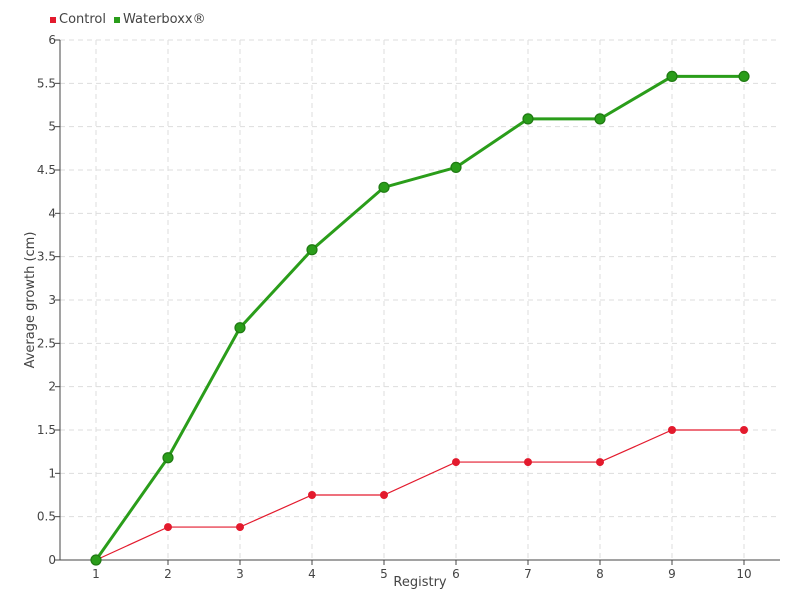 The height and width of the screenshot is (600, 800). What do you see at coordinates (46, 257) in the screenshot?
I see `y-tick-label: 3.5` at bounding box center [46, 257].